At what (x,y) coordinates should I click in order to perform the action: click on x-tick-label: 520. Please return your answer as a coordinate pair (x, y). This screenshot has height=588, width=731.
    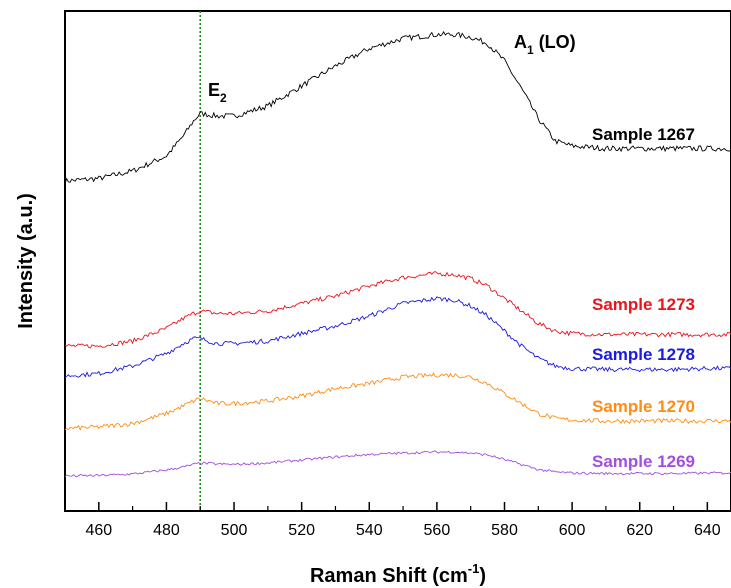
    Looking at the image, I should click on (301, 530).